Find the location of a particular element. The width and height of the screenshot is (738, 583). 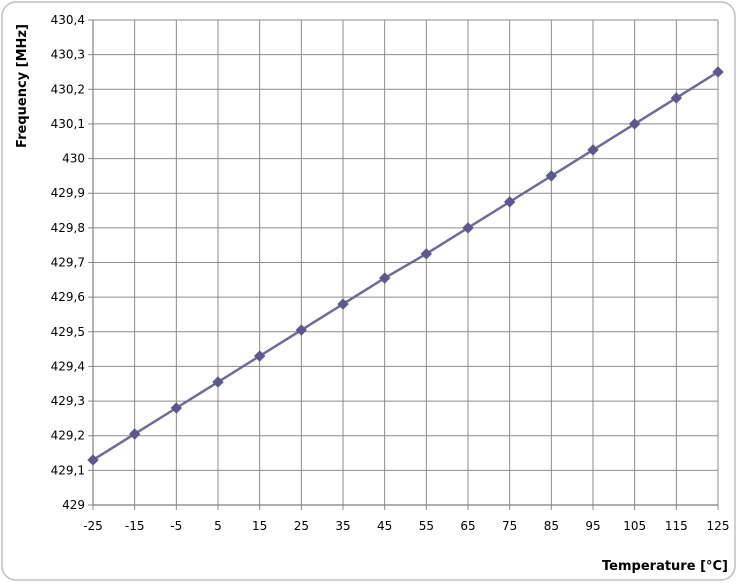

y-tick-label: 430,3 is located at coordinates (68, 55).